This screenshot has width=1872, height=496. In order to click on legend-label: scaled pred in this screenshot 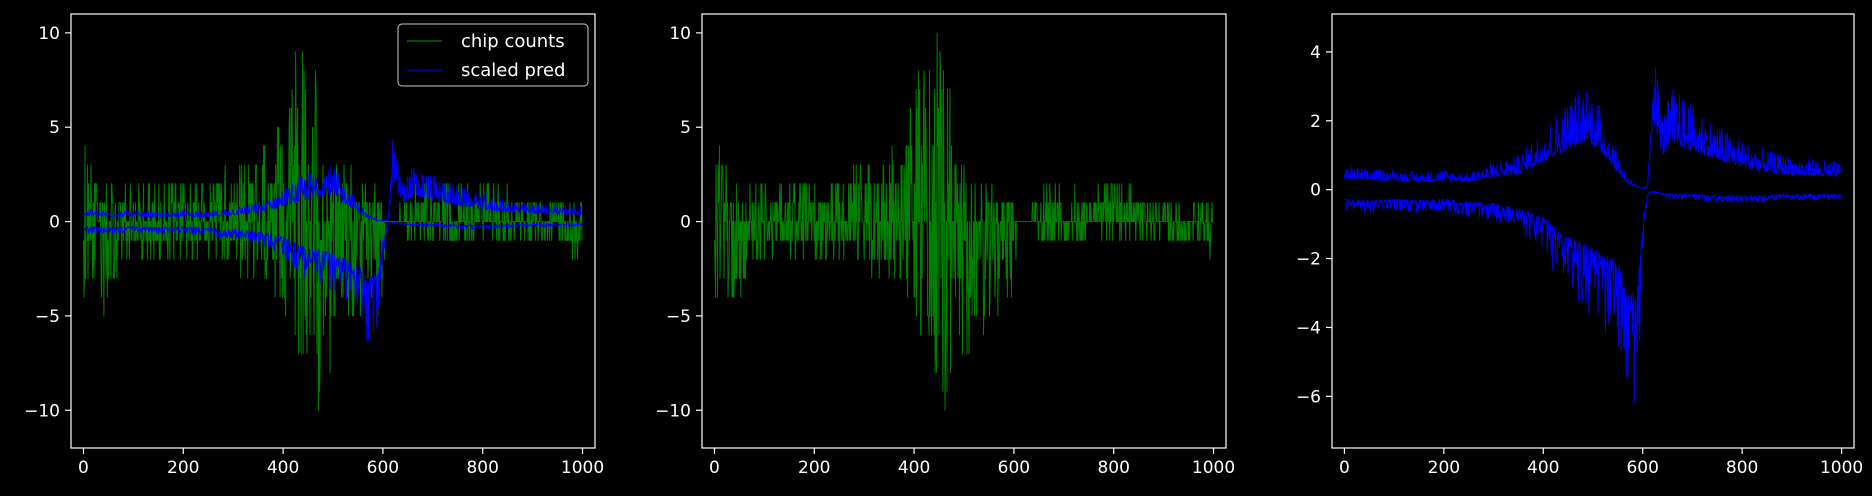, I will do `click(513, 70)`.